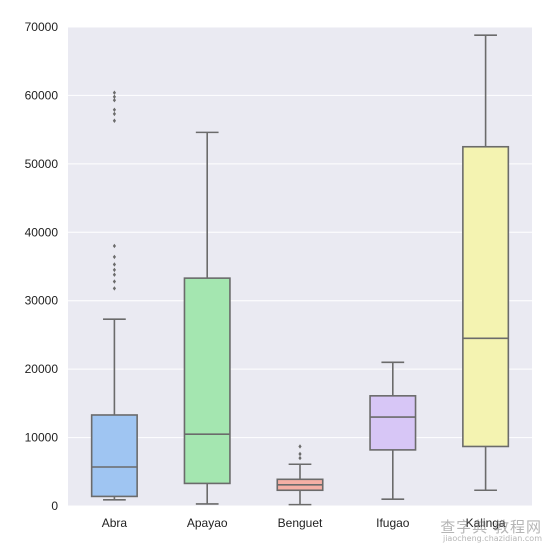 The width and height of the screenshot is (552, 555). Describe the element at coordinates (42, 232) in the screenshot. I see `y-tick-label-40000: 40000` at that location.